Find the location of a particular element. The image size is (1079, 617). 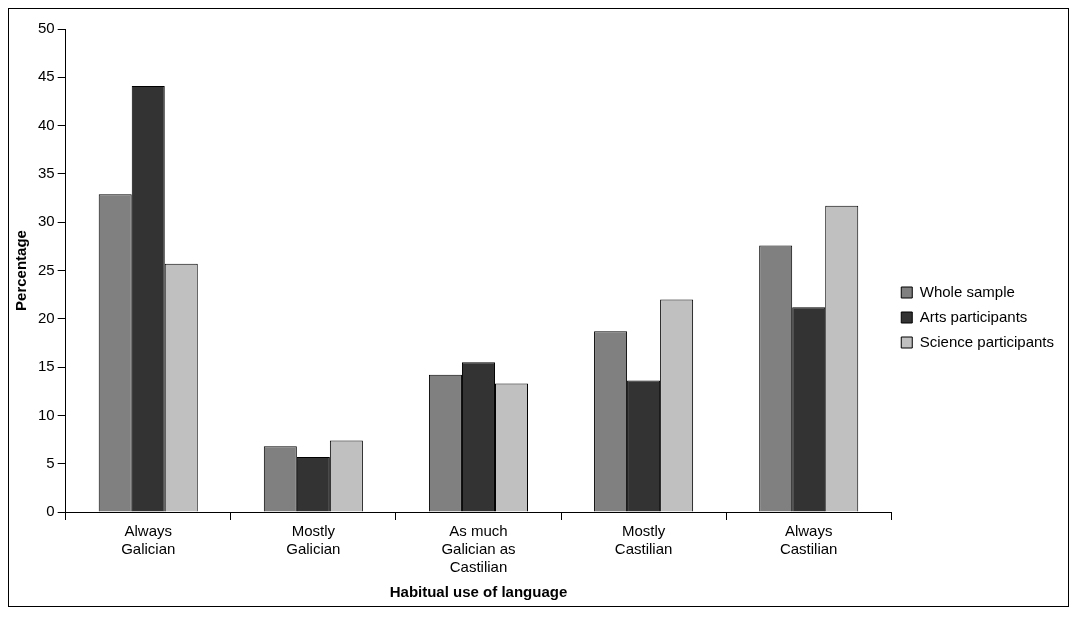

x-tick-label: Mostly Galician is located at coordinates (313, 540).